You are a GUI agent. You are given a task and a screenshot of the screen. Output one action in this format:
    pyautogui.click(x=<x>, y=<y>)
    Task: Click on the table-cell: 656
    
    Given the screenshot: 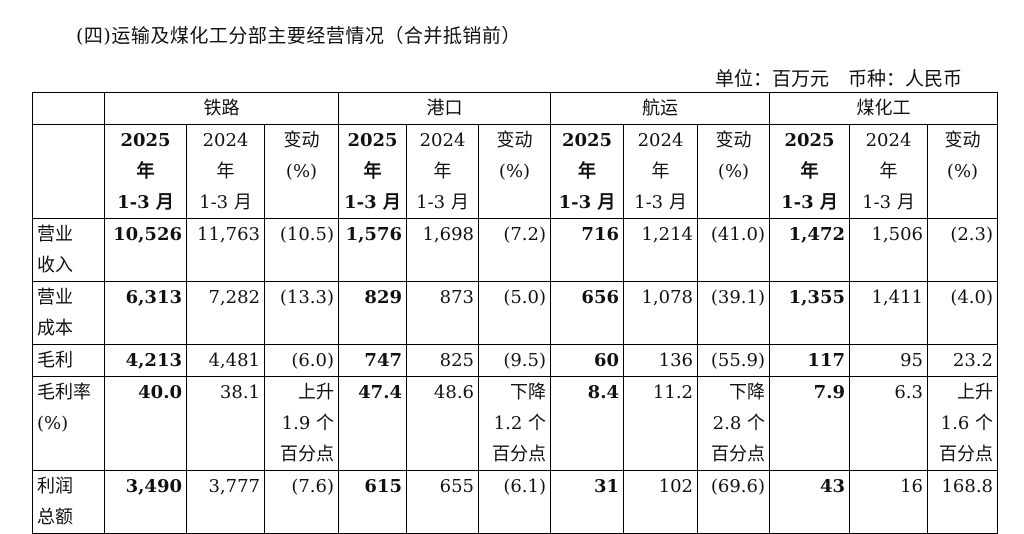 What is the action you would take?
    pyautogui.click(x=587, y=313)
    